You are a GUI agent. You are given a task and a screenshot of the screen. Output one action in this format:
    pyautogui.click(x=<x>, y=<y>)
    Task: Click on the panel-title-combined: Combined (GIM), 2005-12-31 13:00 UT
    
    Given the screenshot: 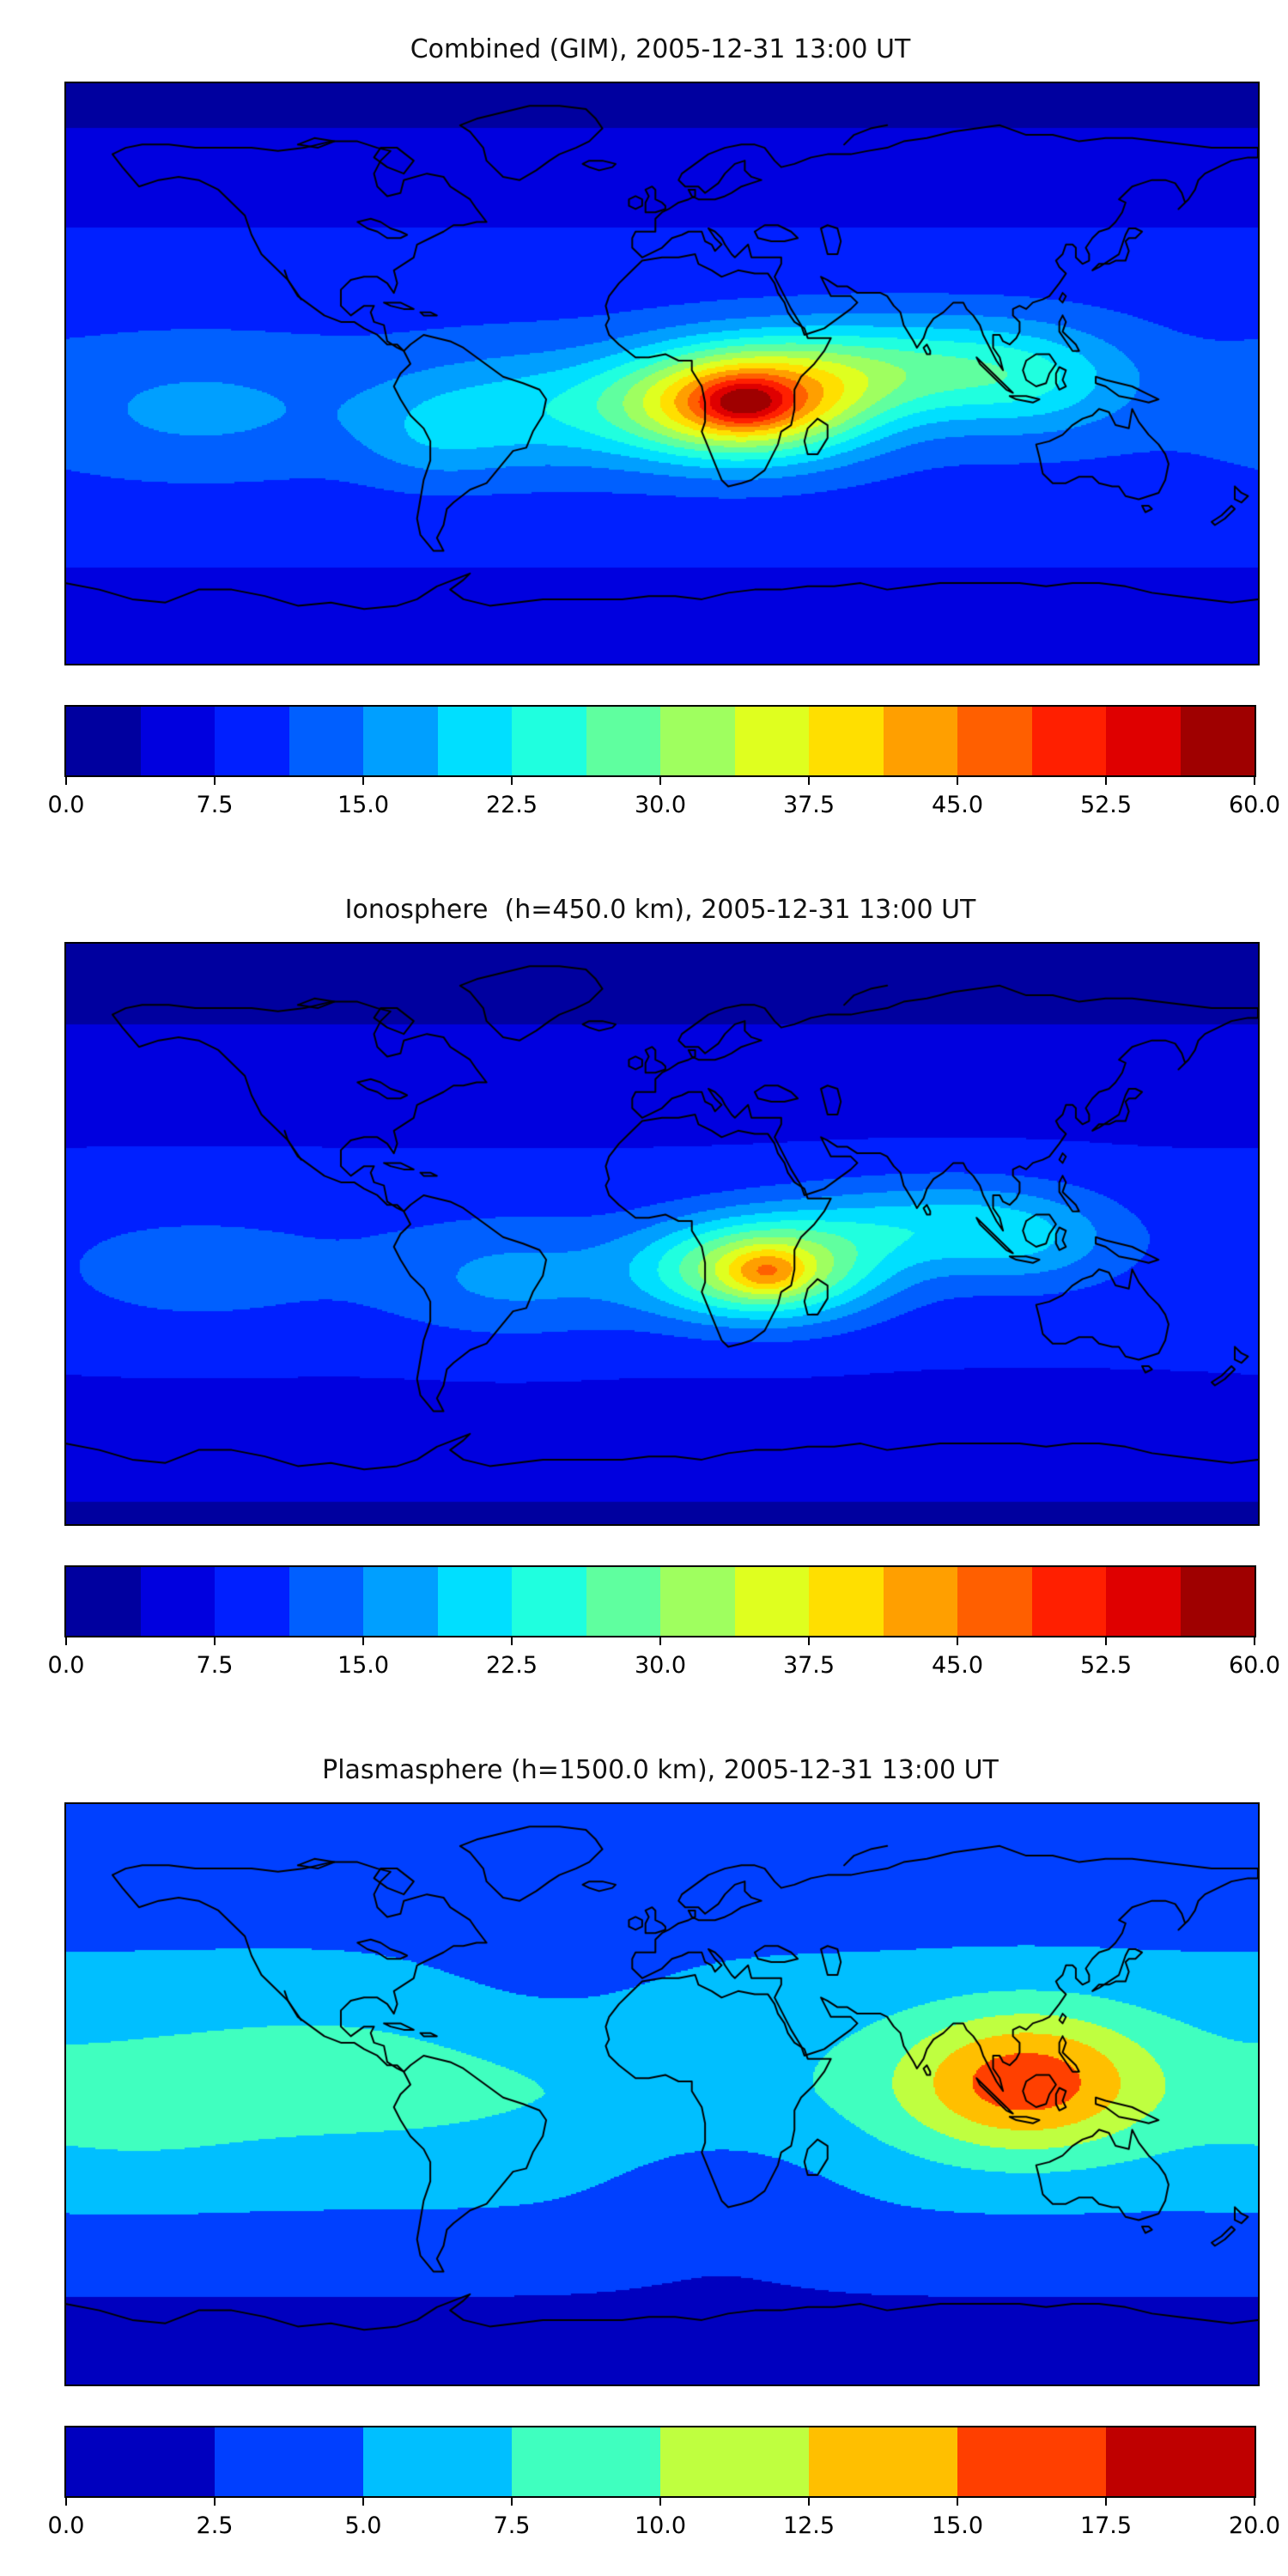 What is the action you would take?
    pyautogui.click(x=660, y=49)
    